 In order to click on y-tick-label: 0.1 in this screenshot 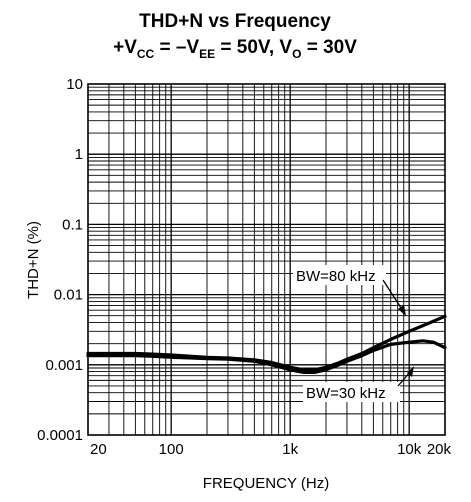, I will do `click(72, 224)`.